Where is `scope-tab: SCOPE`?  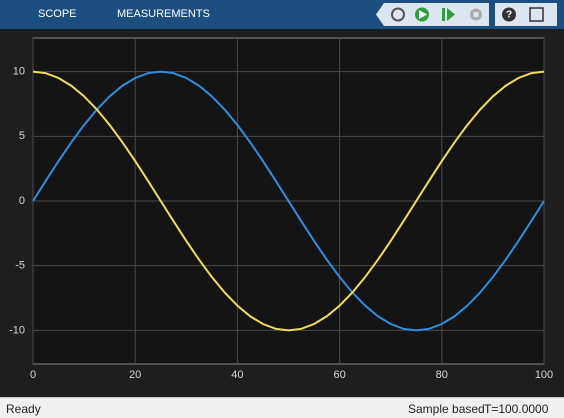 scope-tab: SCOPE is located at coordinates (57, 14).